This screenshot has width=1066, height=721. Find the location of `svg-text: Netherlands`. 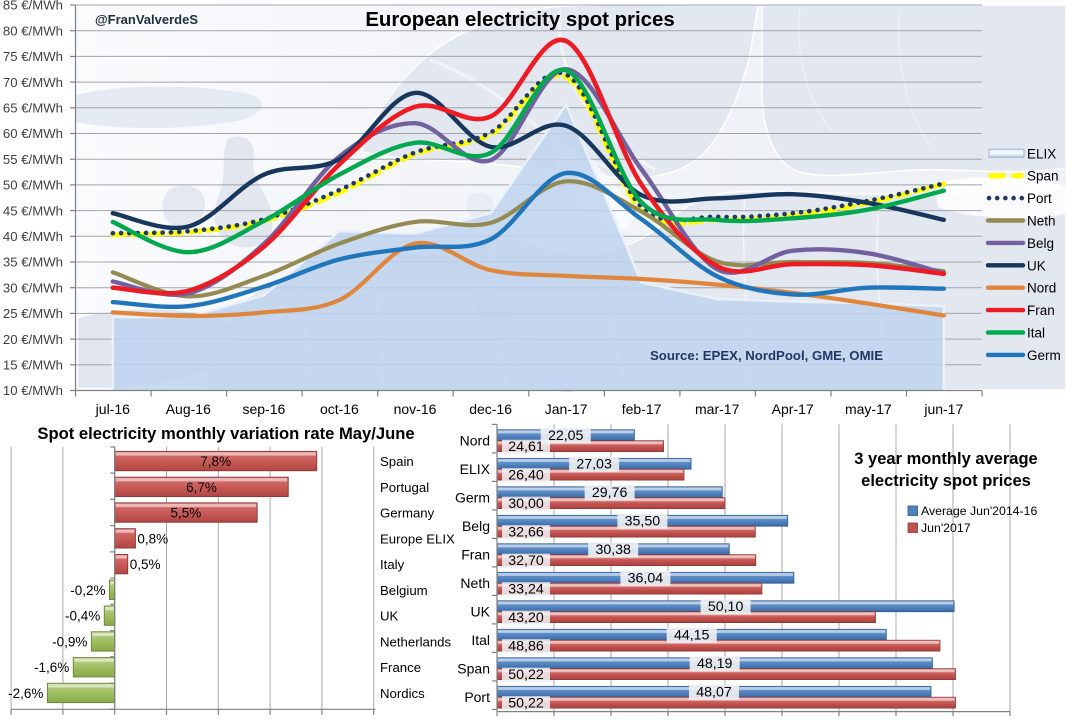

svg-text: Netherlands is located at coordinates (416, 641).